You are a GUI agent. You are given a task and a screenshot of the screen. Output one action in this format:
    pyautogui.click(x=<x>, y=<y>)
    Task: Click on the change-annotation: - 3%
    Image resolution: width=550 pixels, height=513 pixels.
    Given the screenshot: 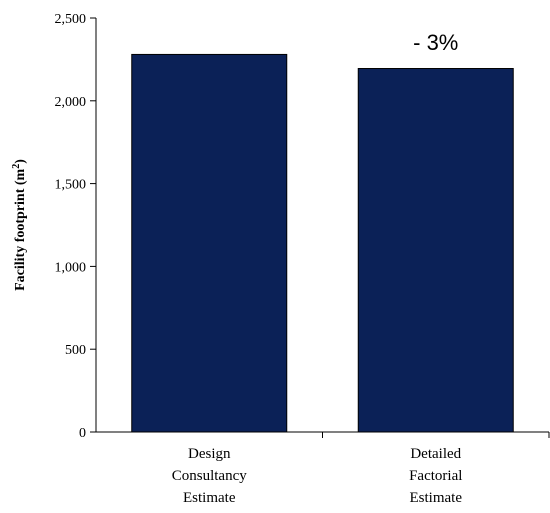 What is the action you would take?
    pyautogui.click(x=435, y=42)
    